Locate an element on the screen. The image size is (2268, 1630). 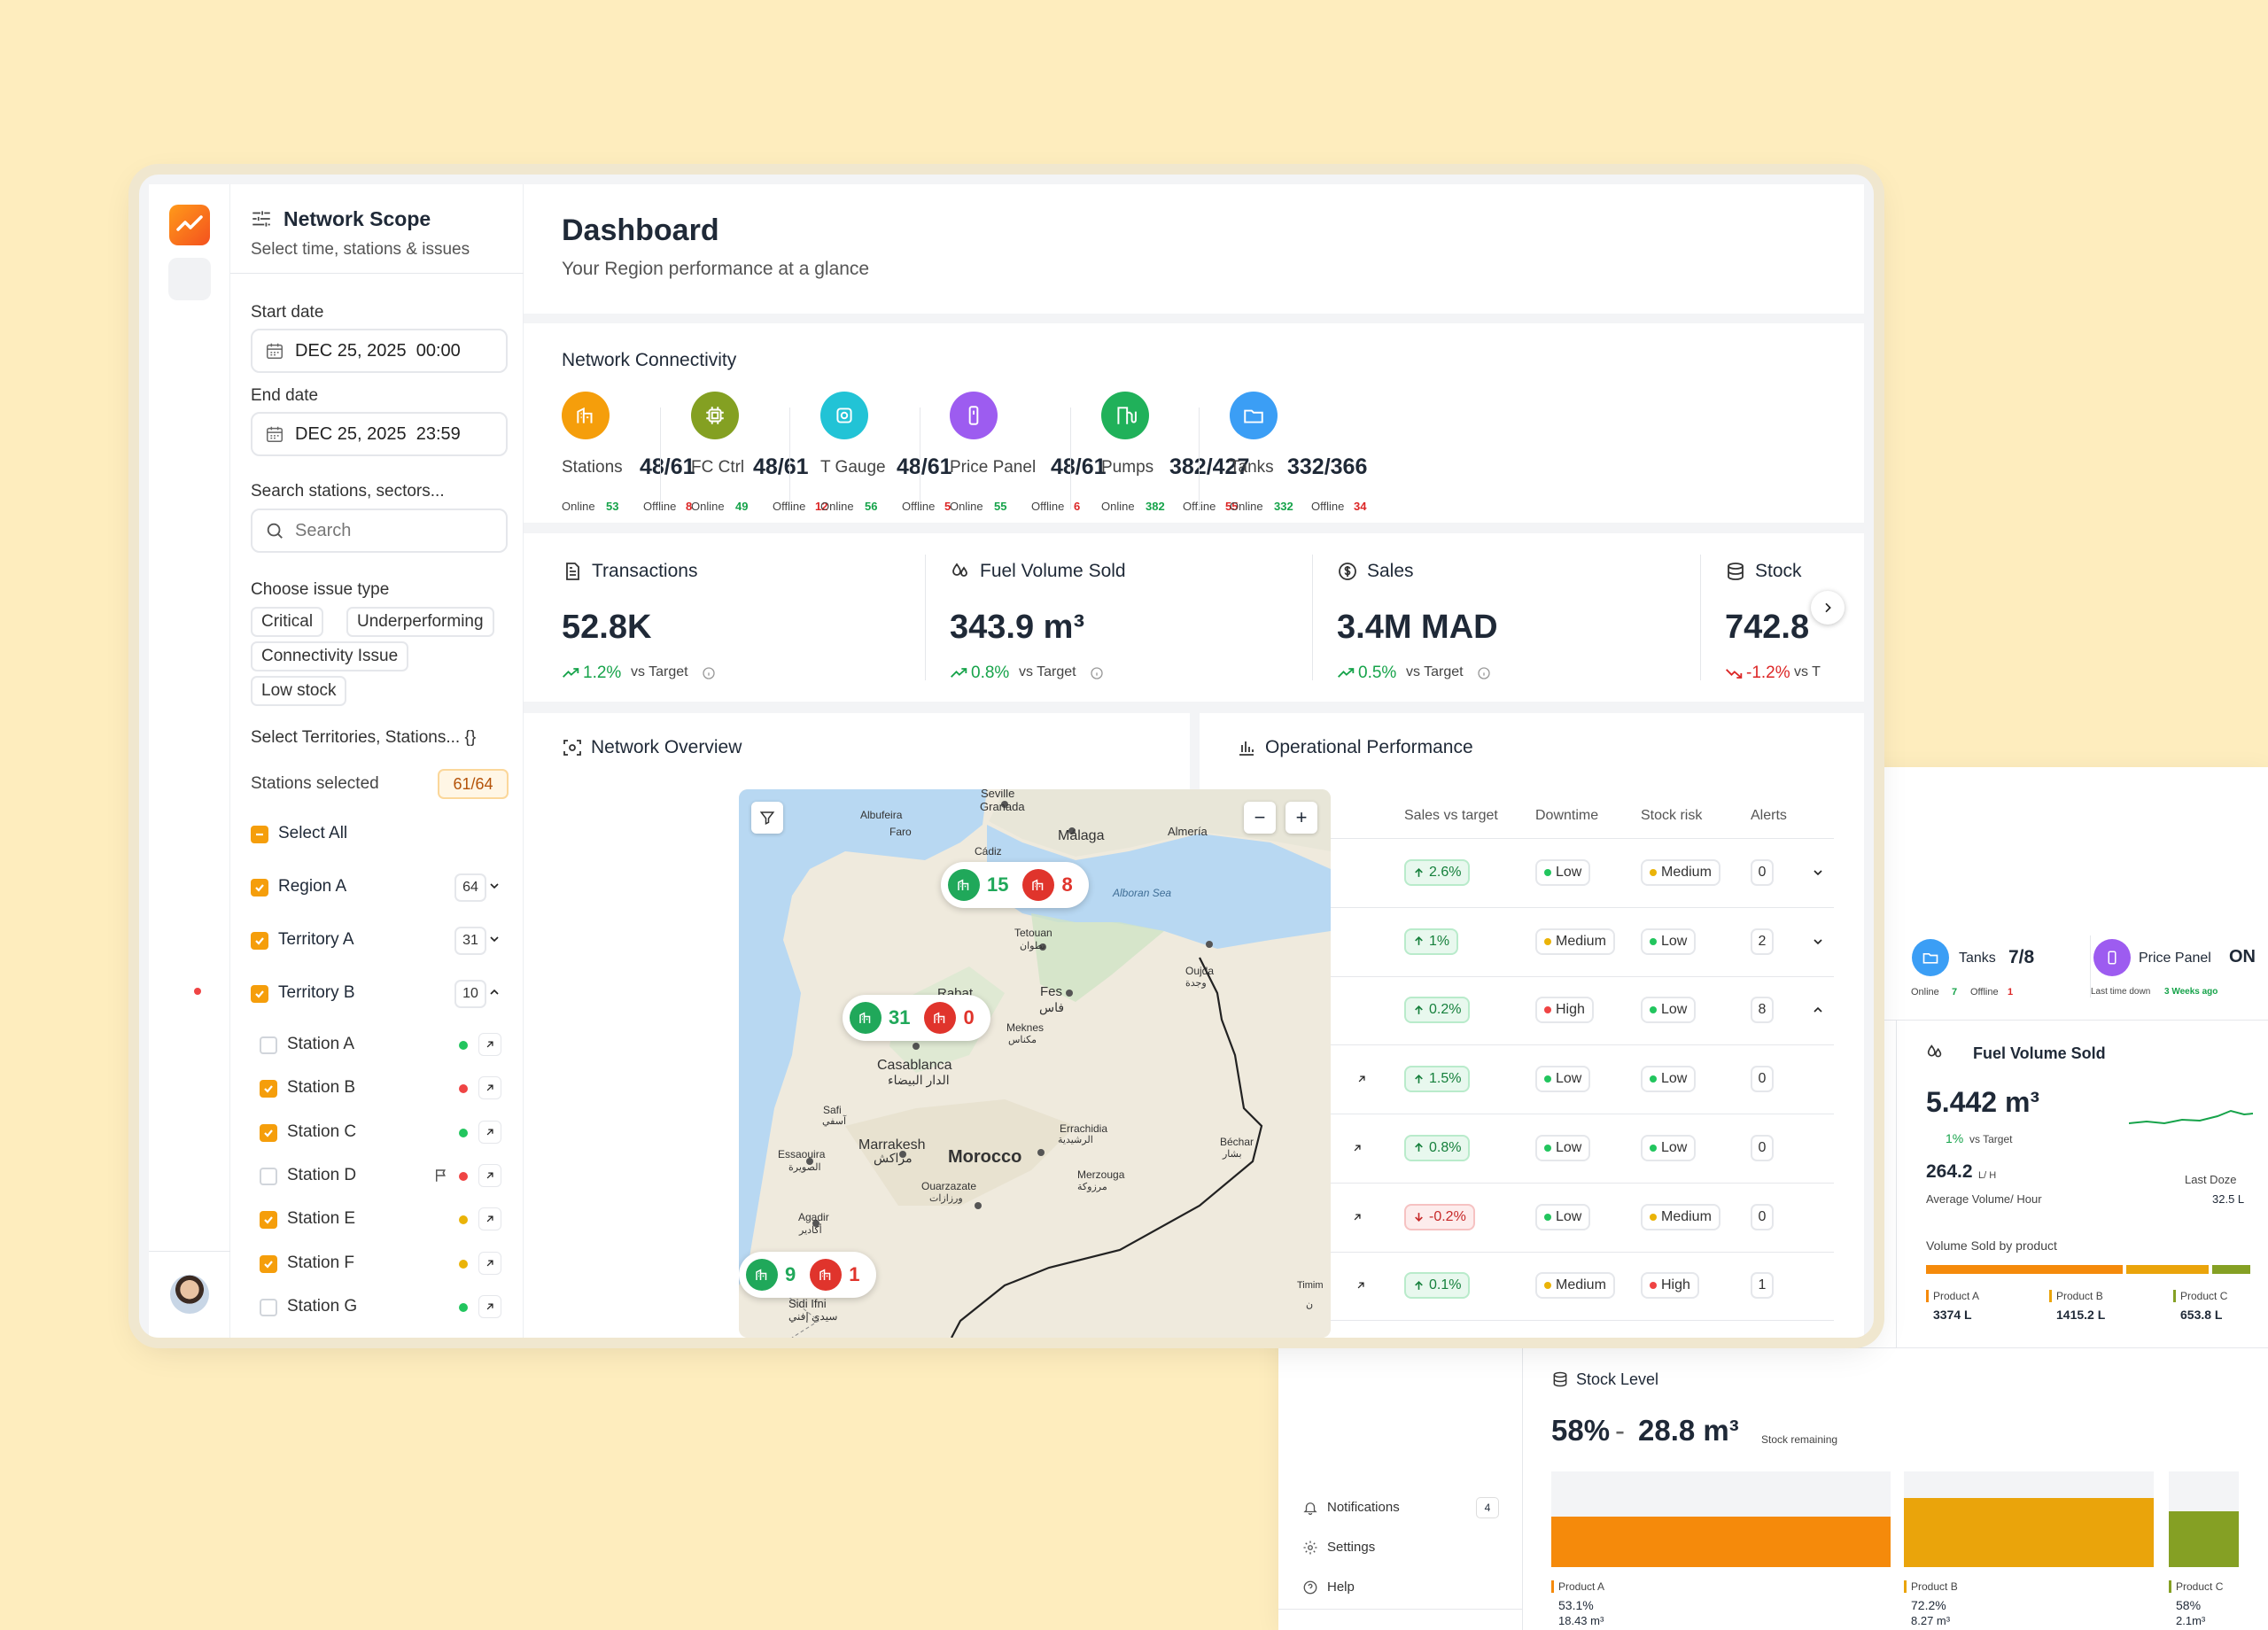
select-all-checkbox is located at coordinates (259, 834).